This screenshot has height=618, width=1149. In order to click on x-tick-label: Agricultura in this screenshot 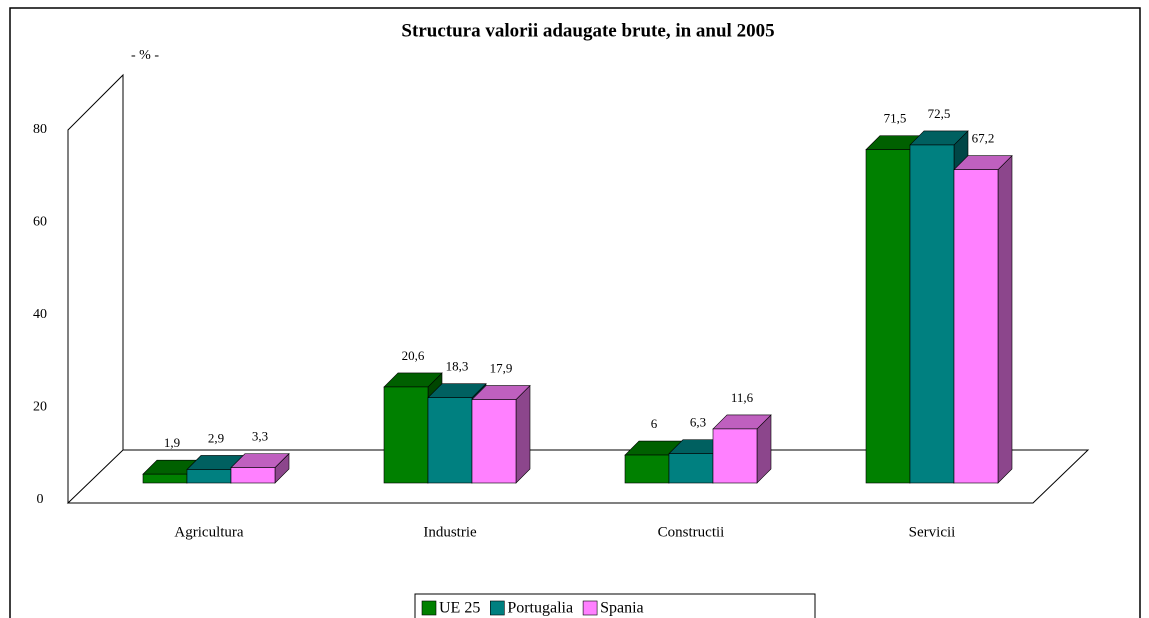, I will do `click(208, 532)`.